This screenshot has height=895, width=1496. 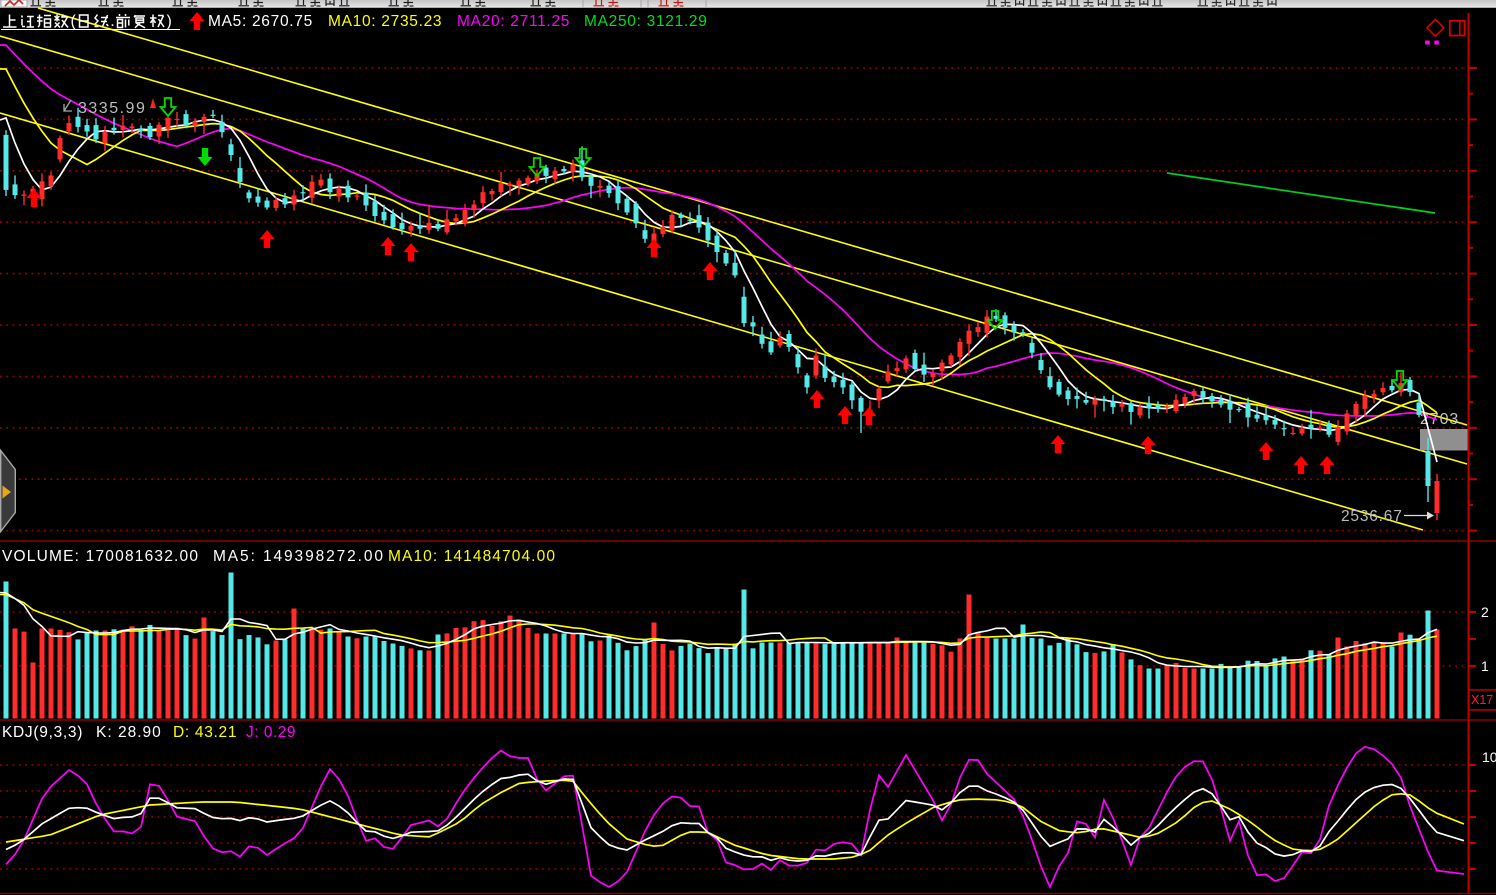 What do you see at coordinates (1485, 666) in the screenshot?
I see `svg-text: 1` at bounding box center [1485, 666].